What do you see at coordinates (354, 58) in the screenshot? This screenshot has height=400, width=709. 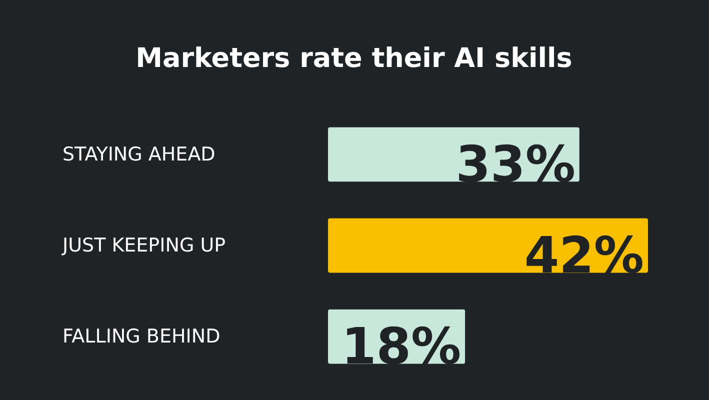 I see `chart-title: Marketers rate their AI skills` at bounding box center [354, 58].